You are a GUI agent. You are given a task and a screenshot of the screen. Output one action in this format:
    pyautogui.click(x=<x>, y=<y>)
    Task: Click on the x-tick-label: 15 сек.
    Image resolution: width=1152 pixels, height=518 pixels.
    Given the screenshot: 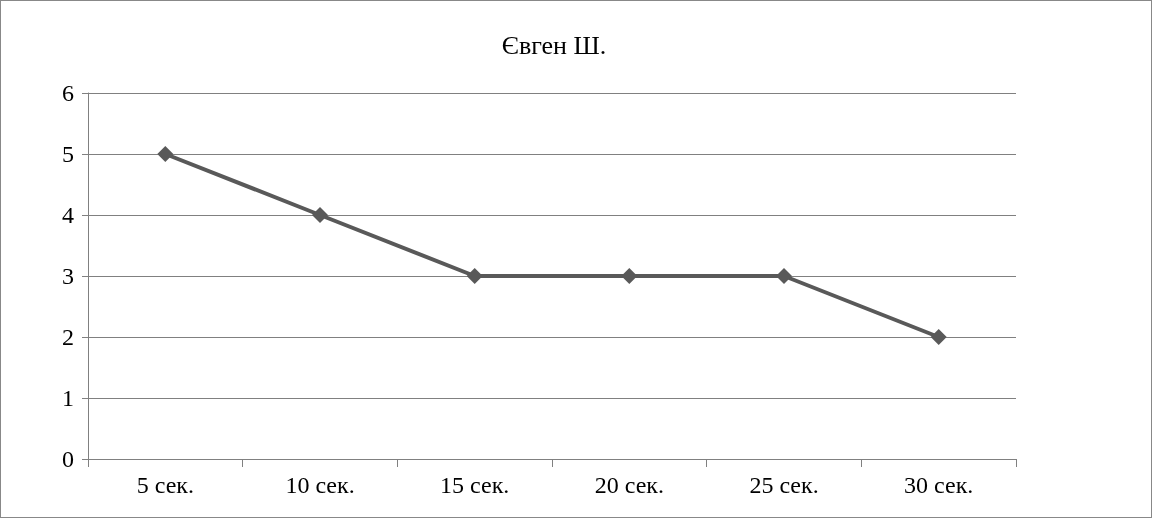 What is the action you would take?
    pyautogui.click(x=475, y=485)
    